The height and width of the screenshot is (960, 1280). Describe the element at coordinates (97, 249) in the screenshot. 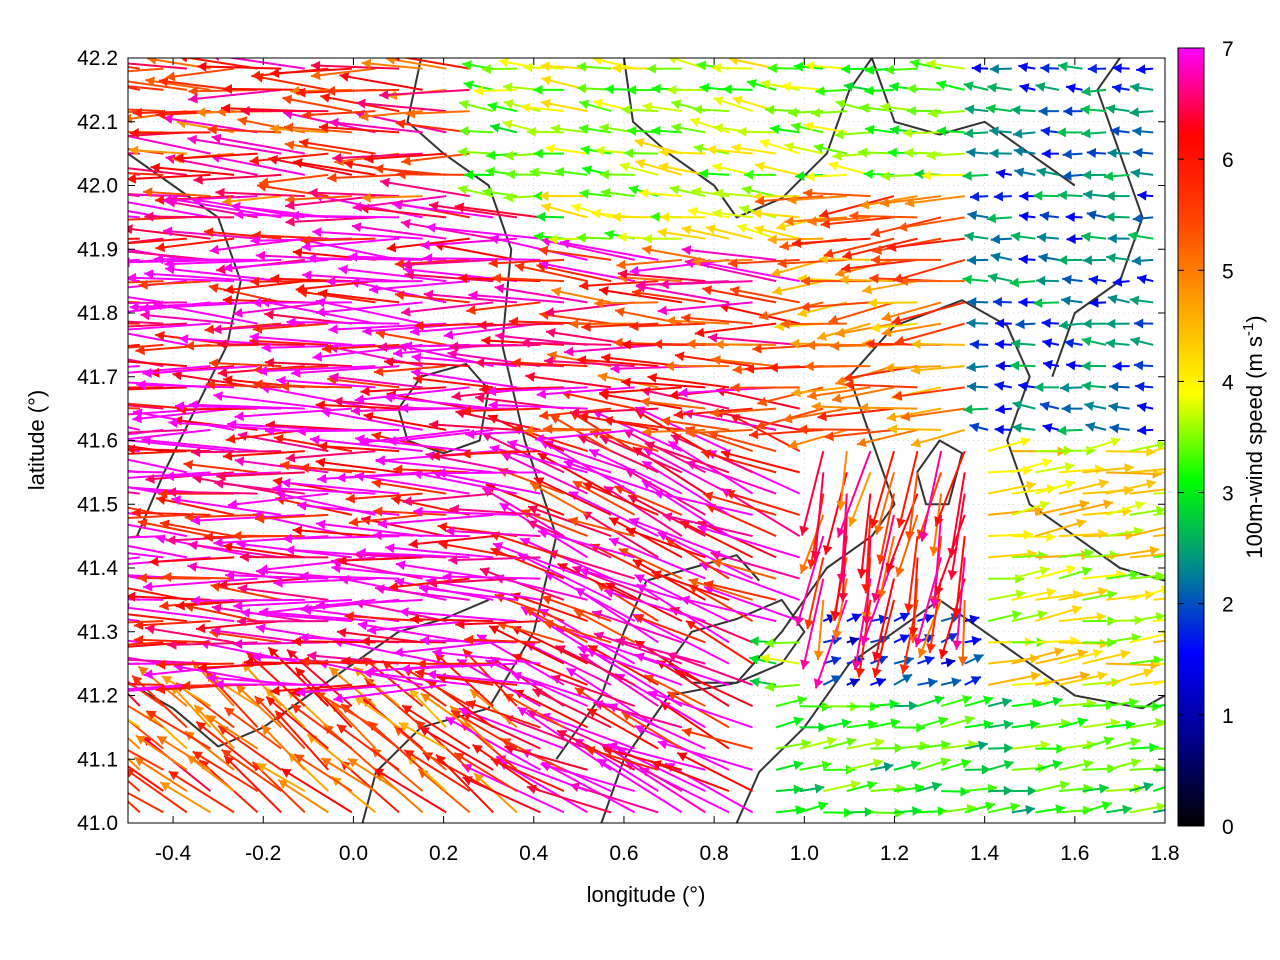

I see `y-tick-label: 41.9` at that location.